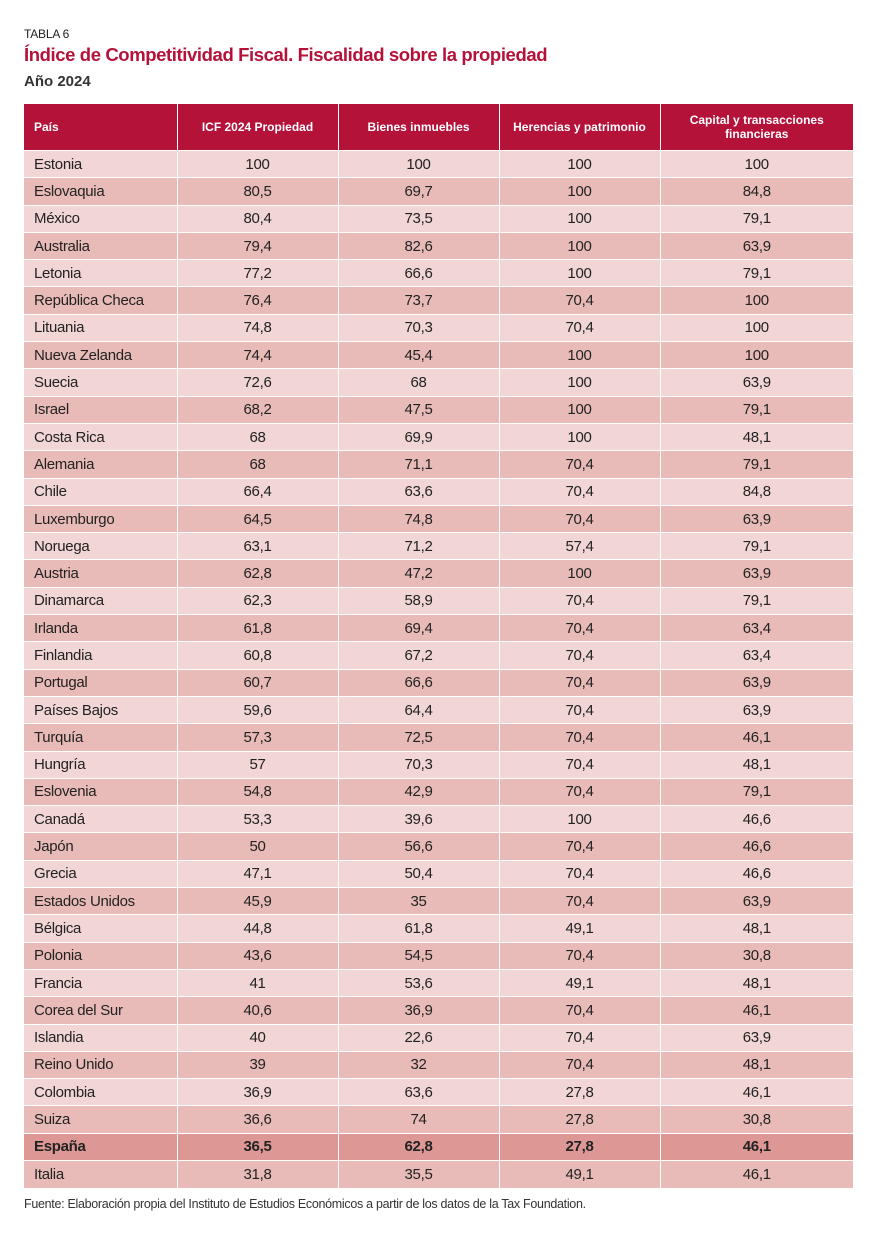 This screenshot has width=874, height=1234. Describe the element at coordinates (257, 273) in the screenshot. I see `value-cell: 77,2` at that location.